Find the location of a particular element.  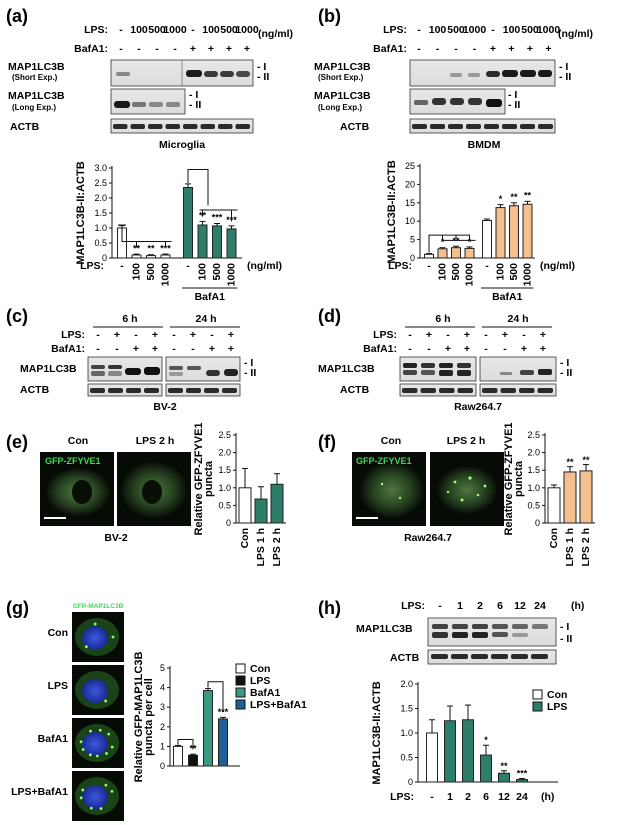

panel-c-bafa1-value-2: + is located at coordinates (136, 349).